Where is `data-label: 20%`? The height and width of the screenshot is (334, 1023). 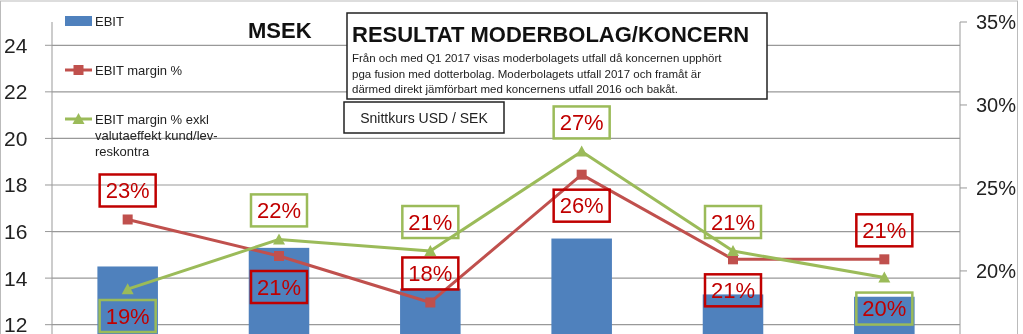 data-label: 20% is located at coordinates (884, 309).